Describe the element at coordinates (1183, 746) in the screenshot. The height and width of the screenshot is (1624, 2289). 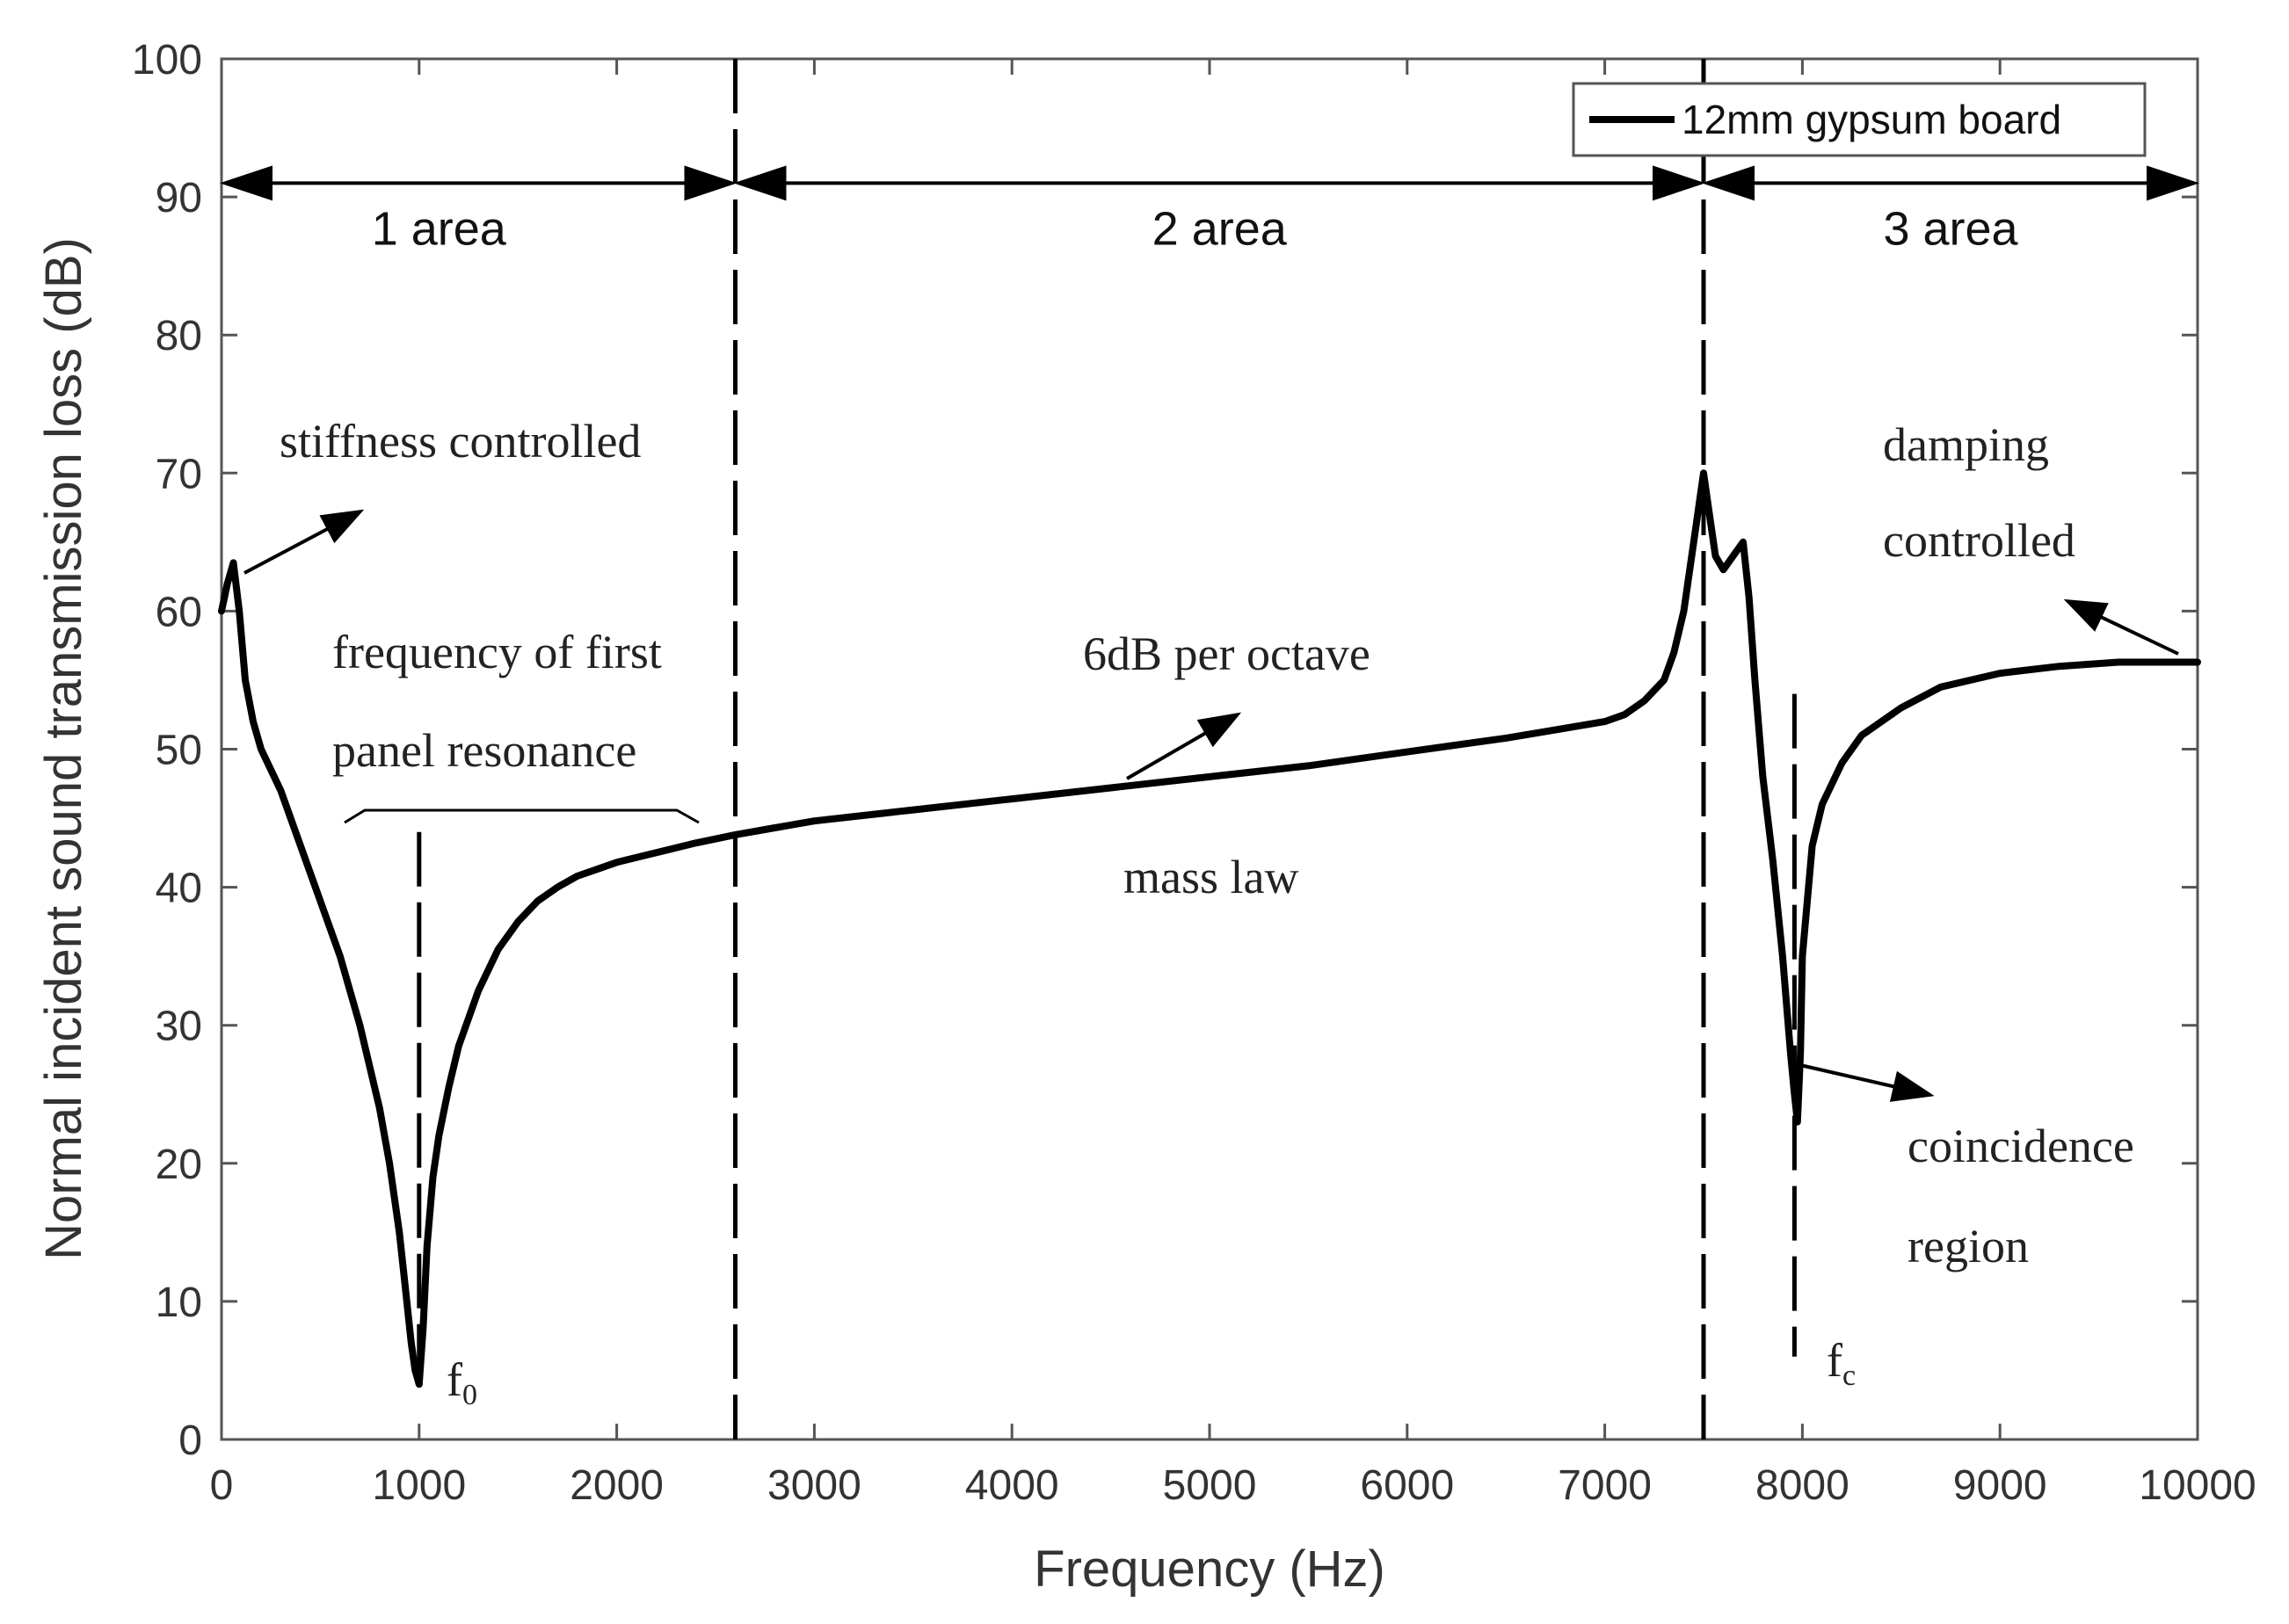
I see `arrow-6db-per-octave` at that location.